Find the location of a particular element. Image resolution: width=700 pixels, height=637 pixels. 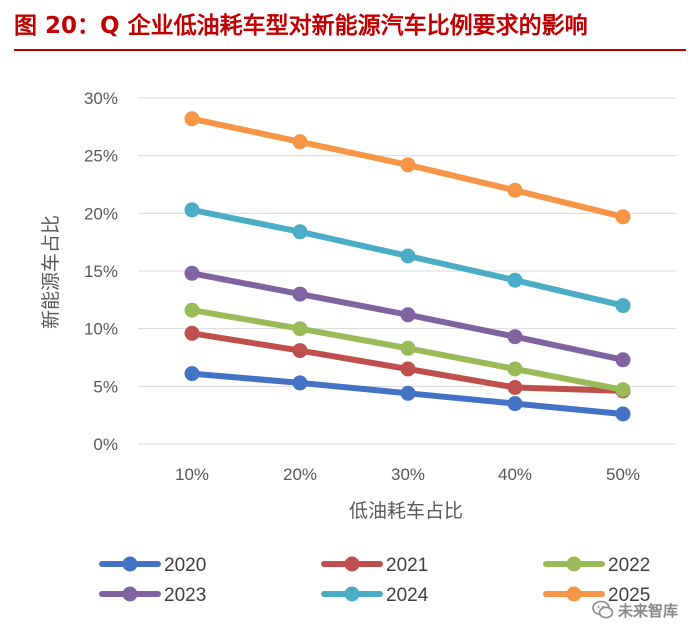

legend-item-2021: 2021 is located at coordinates (374, 565).